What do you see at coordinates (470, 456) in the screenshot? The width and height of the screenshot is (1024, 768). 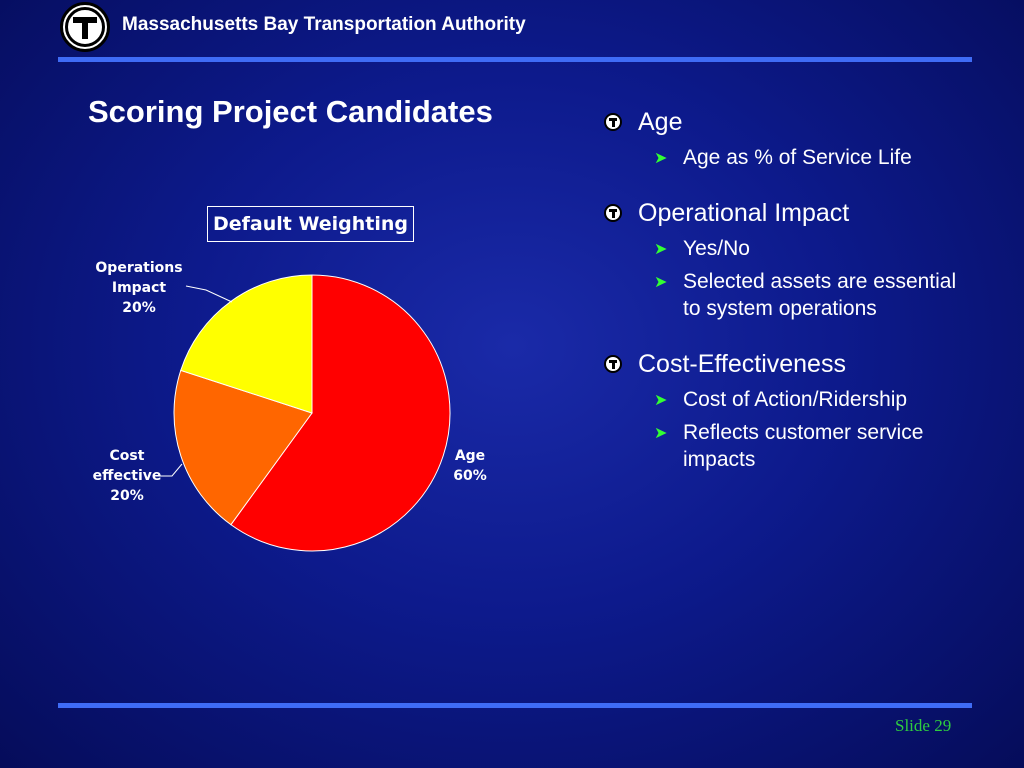 I see `age-label-line1: Age` at bounding box center [470, 456].